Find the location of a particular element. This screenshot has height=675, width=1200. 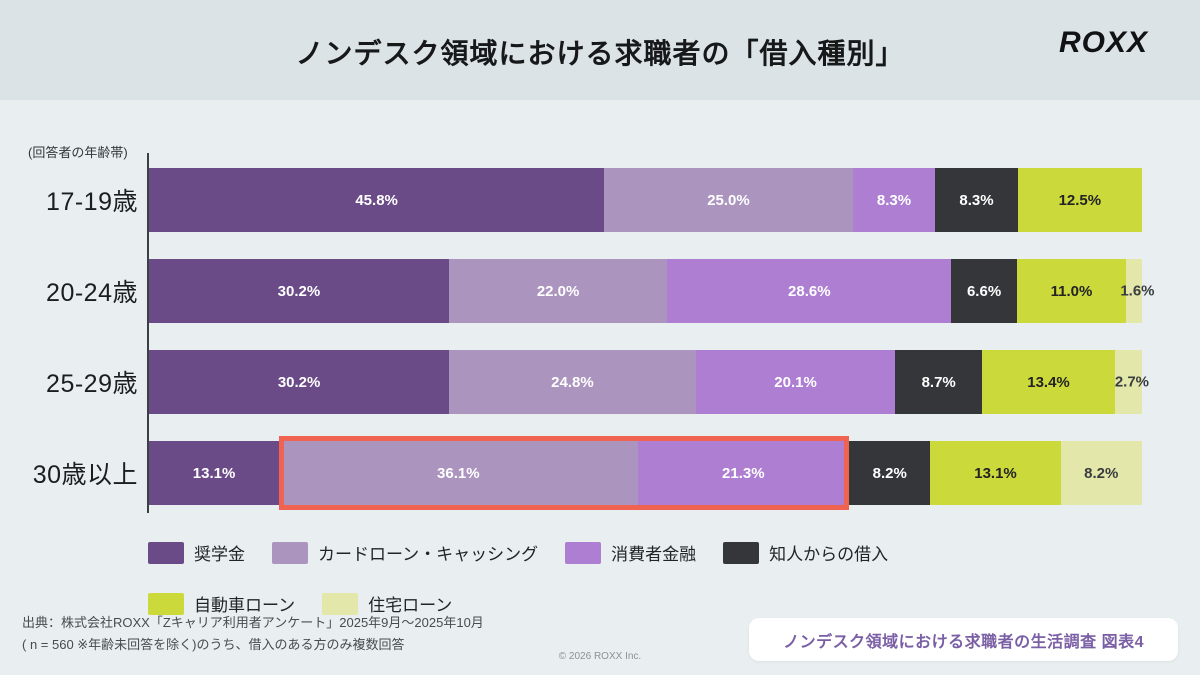

bar-segment: 45.8% is located at coordinates (377, 200).